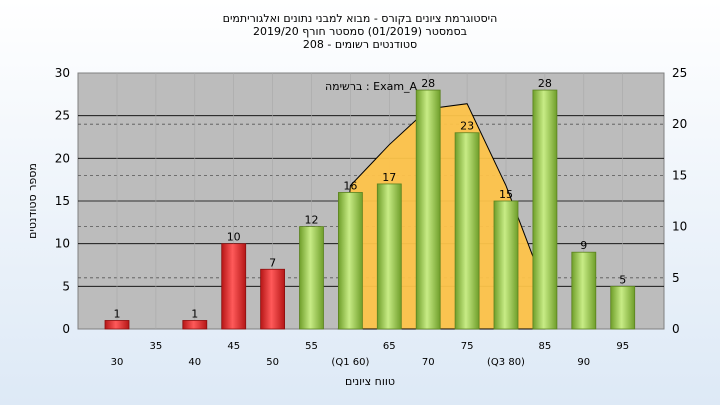  I want to click on left-axis-ticks: 0 5 10 15 20 25 30, so click(62, 201).